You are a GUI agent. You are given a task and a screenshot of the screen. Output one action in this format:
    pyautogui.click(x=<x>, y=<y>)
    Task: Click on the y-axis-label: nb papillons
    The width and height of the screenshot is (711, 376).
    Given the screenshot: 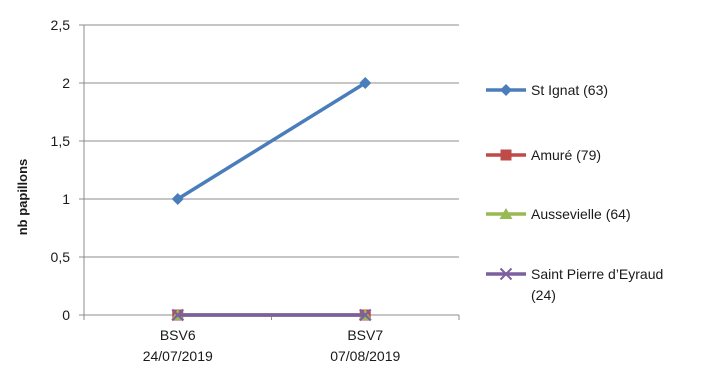 What is the action you would take?
    pyautogui.click(x=22, y=197)
    